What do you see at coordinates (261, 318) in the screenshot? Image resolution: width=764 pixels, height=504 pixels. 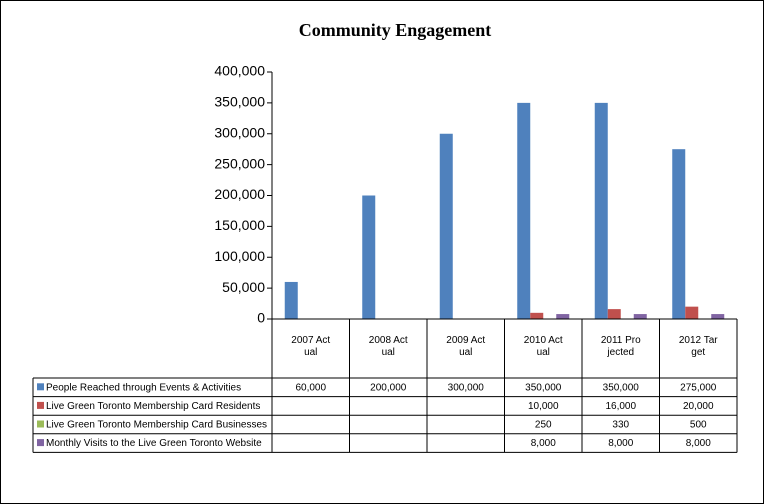 I see `y-tick-label: 0` at bounding box center [261, 318].